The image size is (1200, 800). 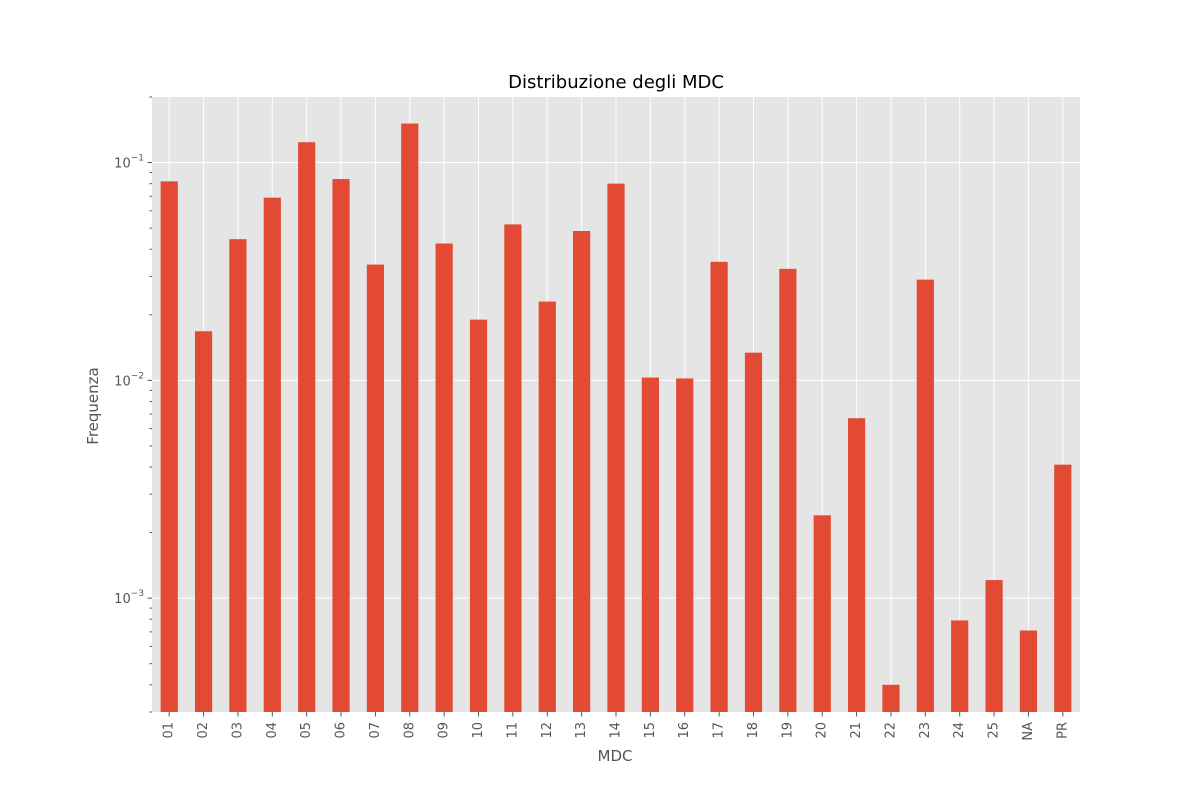 What do you see at coordinates (719, 730) in the screenshot?
I see `x-tick-label: 17` at bounding box center [719, 730].